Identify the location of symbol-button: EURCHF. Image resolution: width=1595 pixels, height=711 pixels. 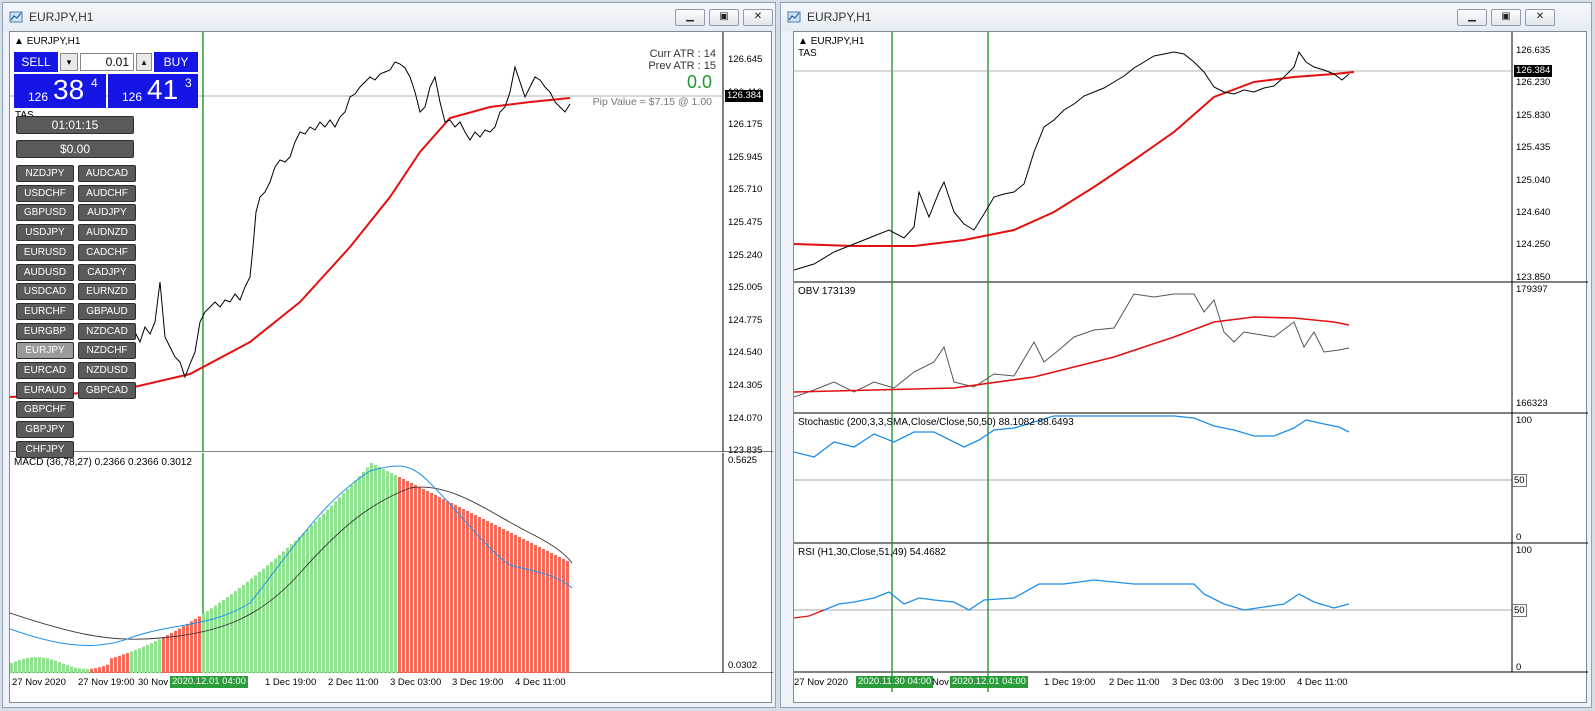
(45, 311).